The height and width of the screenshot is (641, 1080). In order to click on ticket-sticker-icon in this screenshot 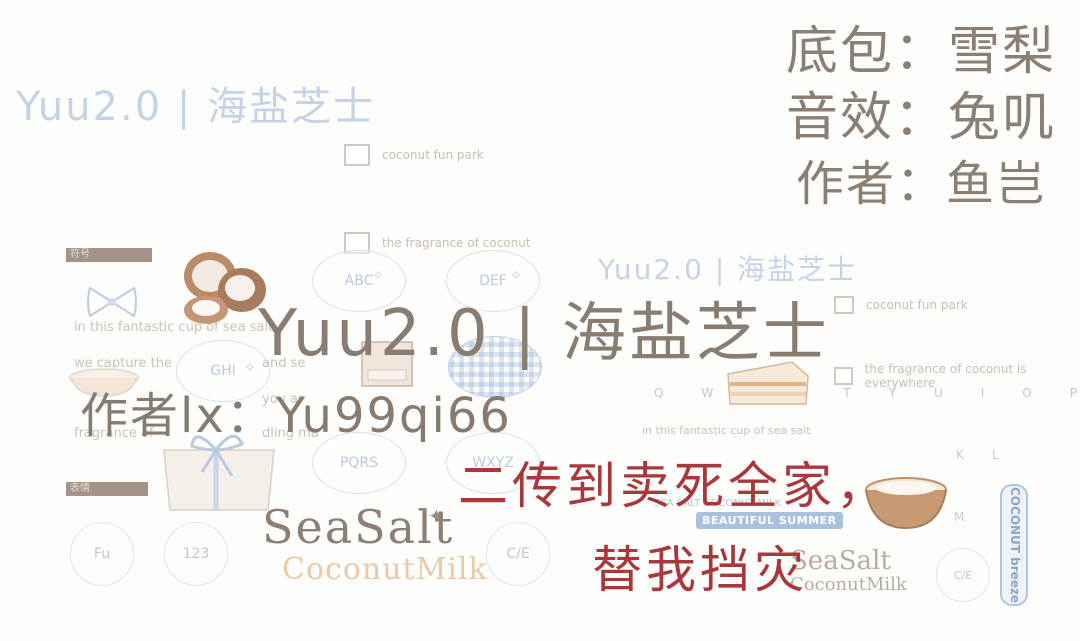, I will do `click(387, 364)`.